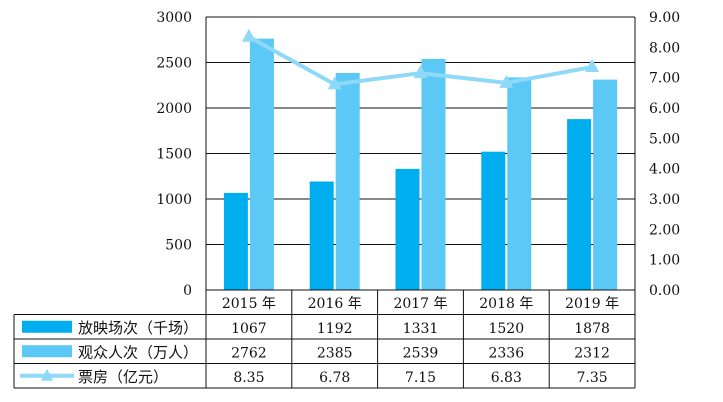 Image resolution: width=723 pixels, height=402 pixels. What do you see at coordinates (249, 329) in the screenshot?
I see `table-cell: 1067` at bounding box center [249, 329].